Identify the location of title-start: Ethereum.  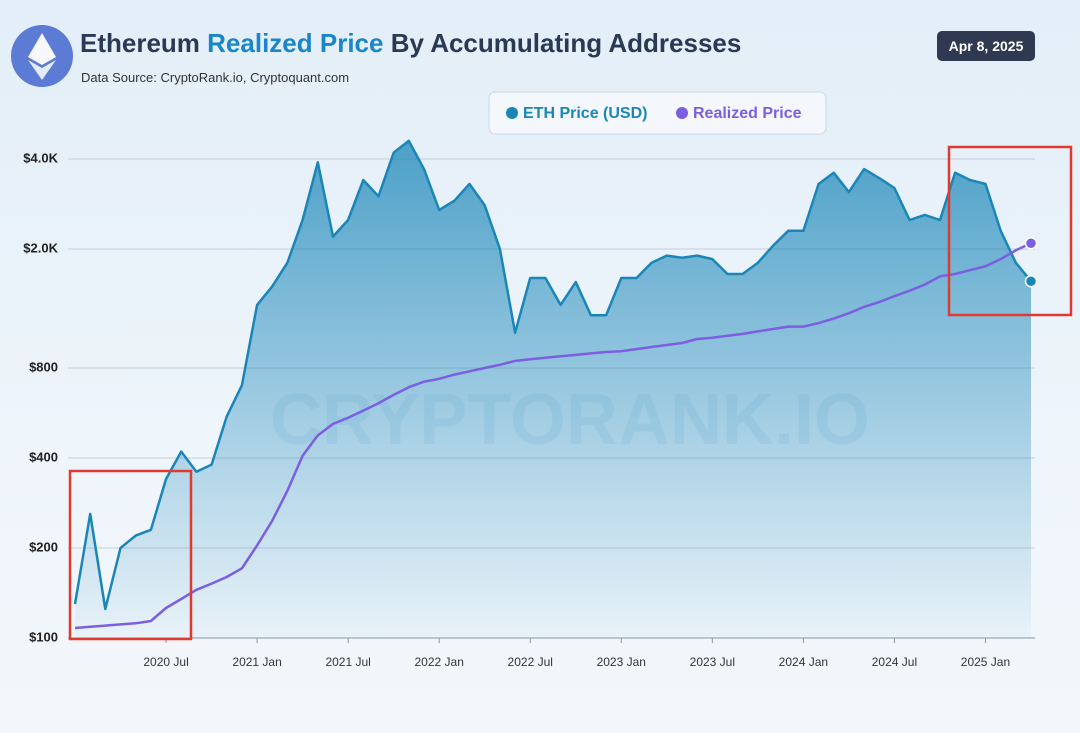
(140, 43).